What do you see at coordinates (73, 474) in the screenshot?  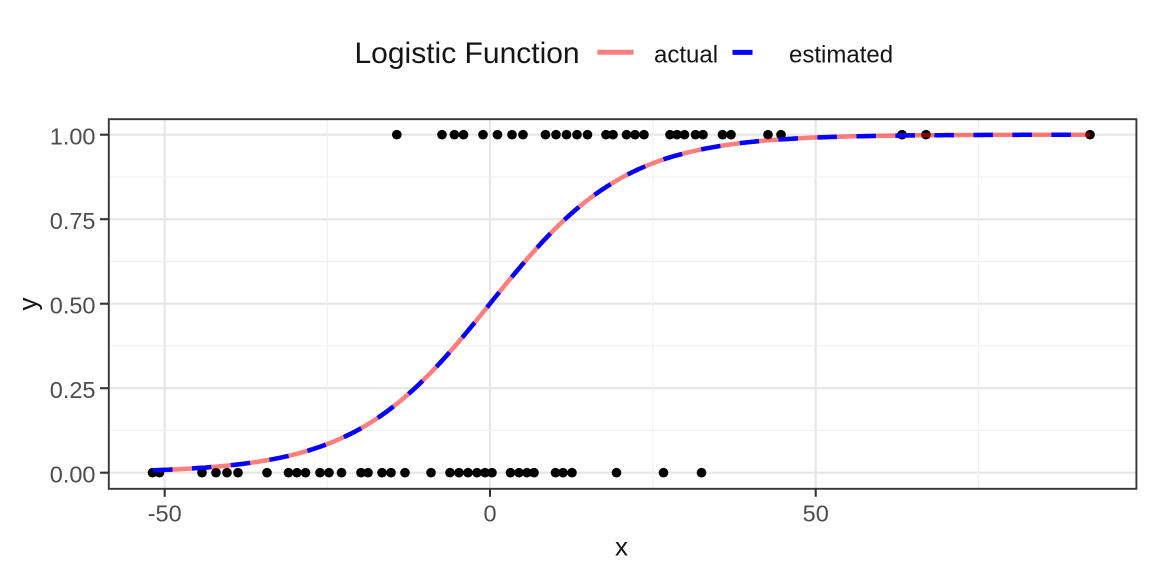 I see `svg-text: 0.00` at bounding box center [73, 474].